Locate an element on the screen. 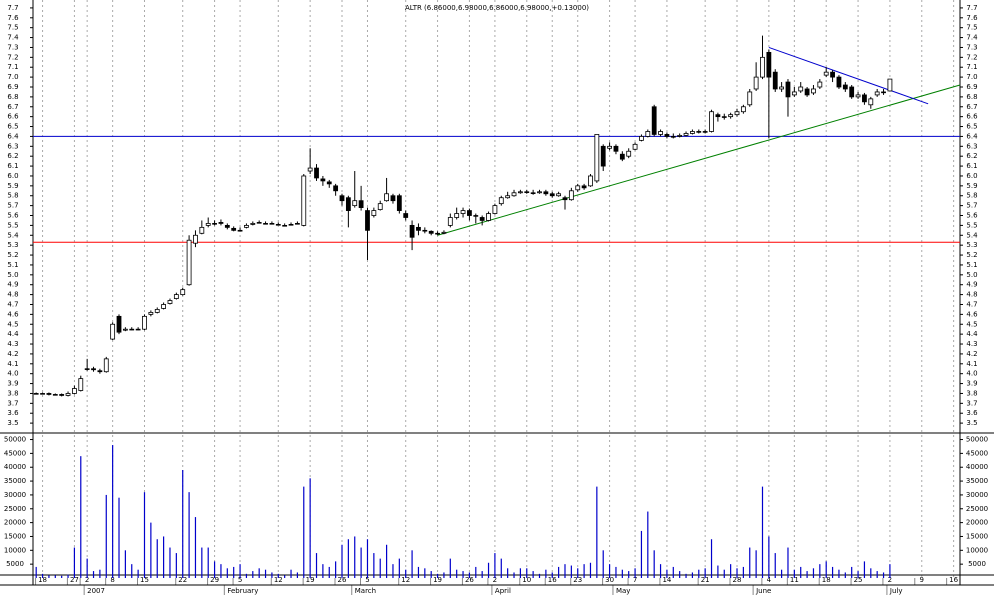  y-tick-label: 5.0 is located at coordinates (12, 275).